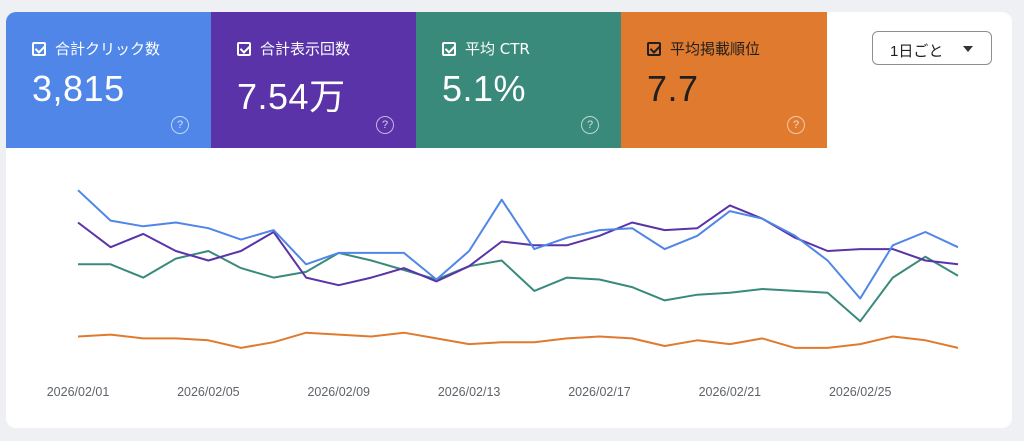  Describe the element at coordinates (599, 392) in the screenshot. I see `x-tick-label: 2026/02/17` at that location.